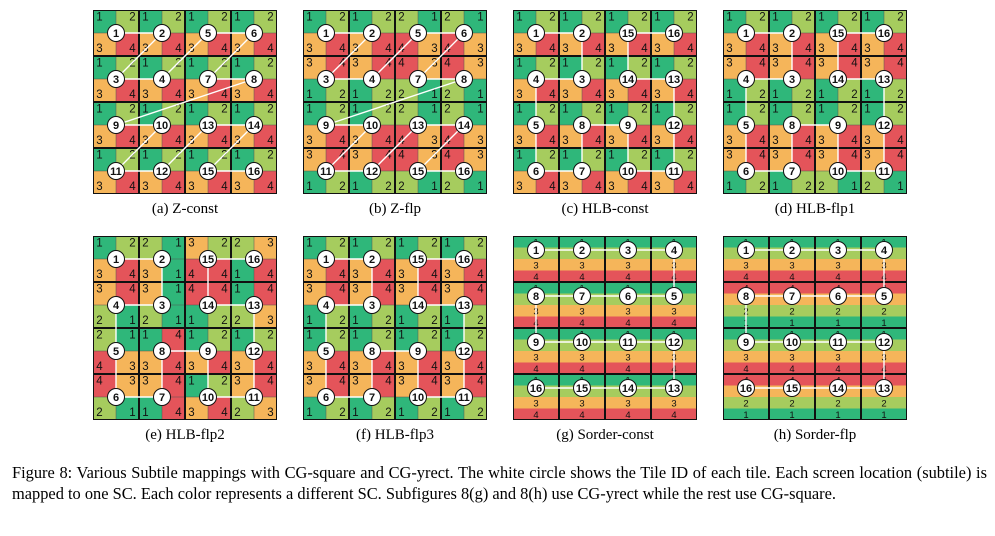 Image resolution: width=995 pixels, height=536 pixels. I want to click on tile-id-label: 16, so click(536, 389).